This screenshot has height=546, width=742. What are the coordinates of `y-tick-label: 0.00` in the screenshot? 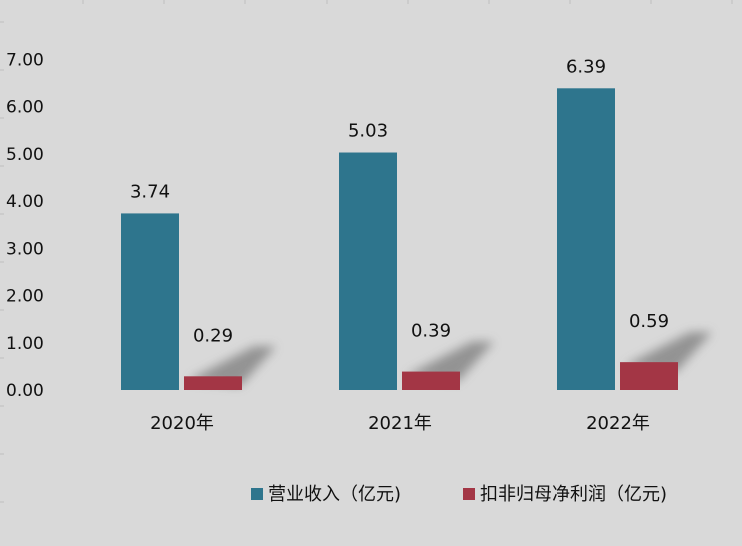 It's located at (25, 391).